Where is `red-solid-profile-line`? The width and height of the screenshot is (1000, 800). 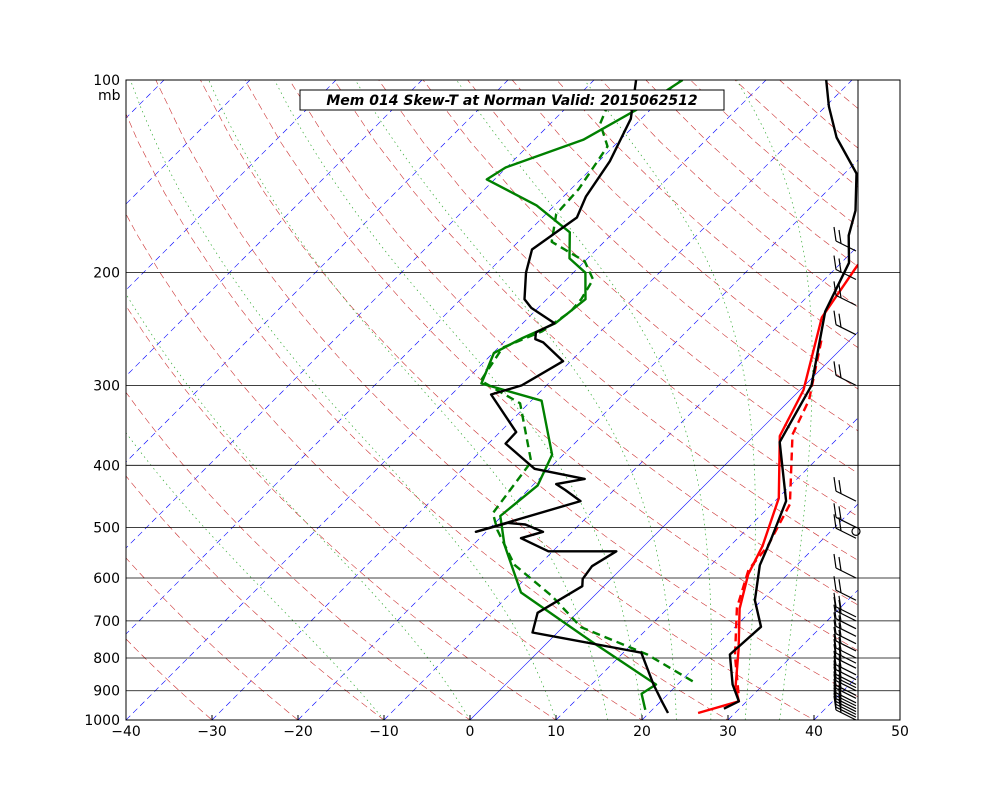 red-solid-profile-line is located at coordinates (777, 489).